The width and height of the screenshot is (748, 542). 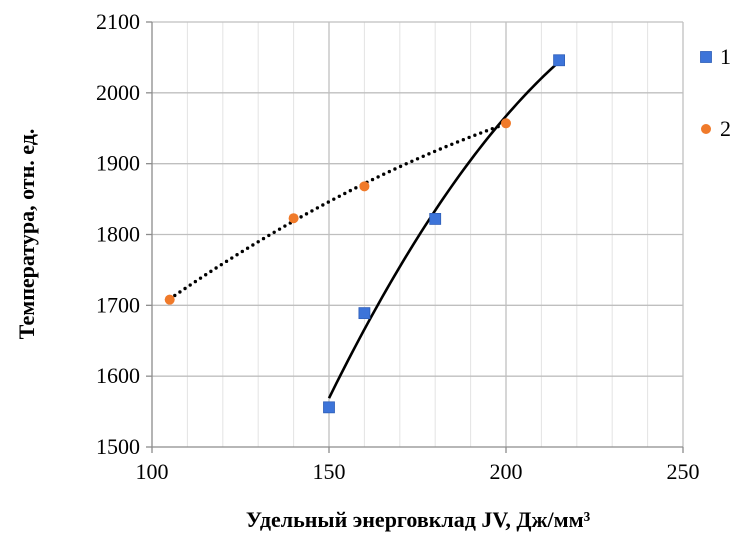 What do you see at coordinates (725, 128) in the screenshot?
I see `legend-label-2: 2` at bounding box center [725, 128].